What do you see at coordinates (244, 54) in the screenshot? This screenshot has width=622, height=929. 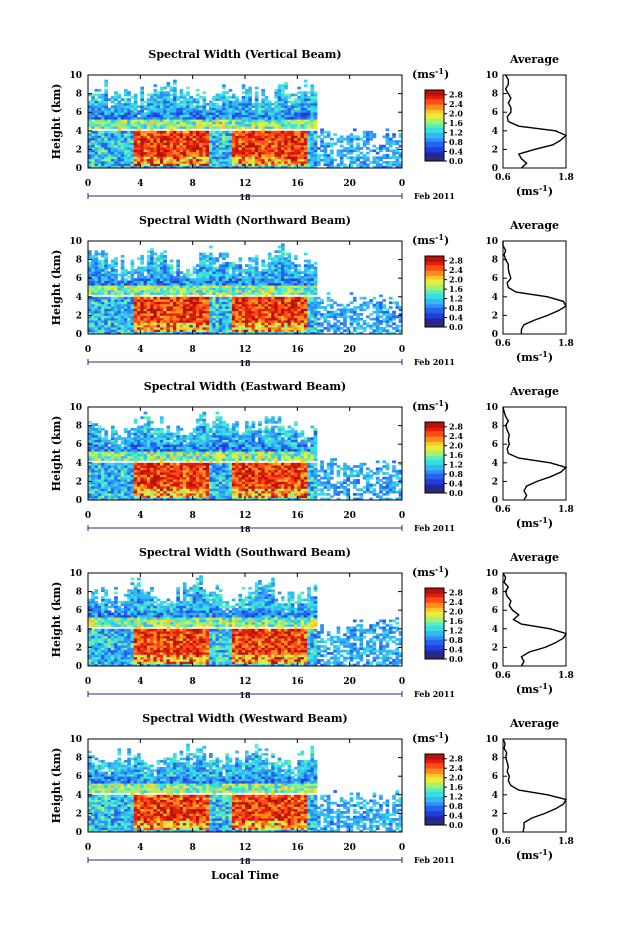 I see `panel-title: Spectral Width (Vertical Beam)` at bounding box center [244, 54].